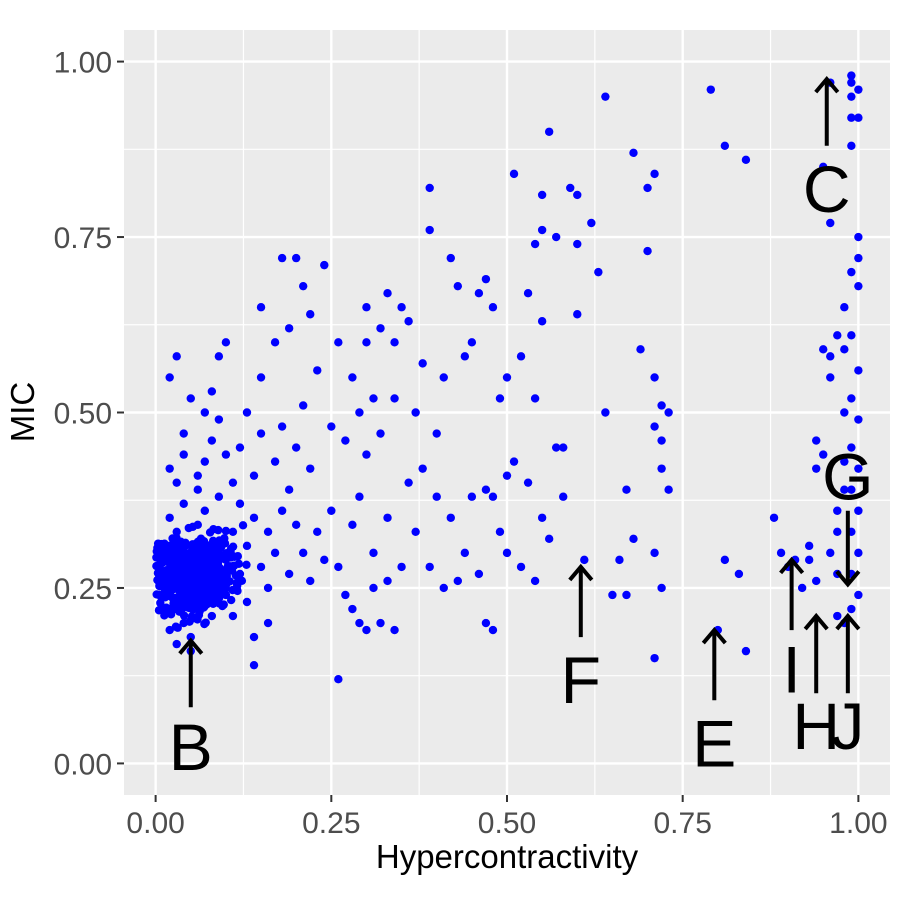 The image size is (900, 900). Describe the element at coordinates (816, 726) in the screenshot. I see `annotation-label-h: H` at that location.